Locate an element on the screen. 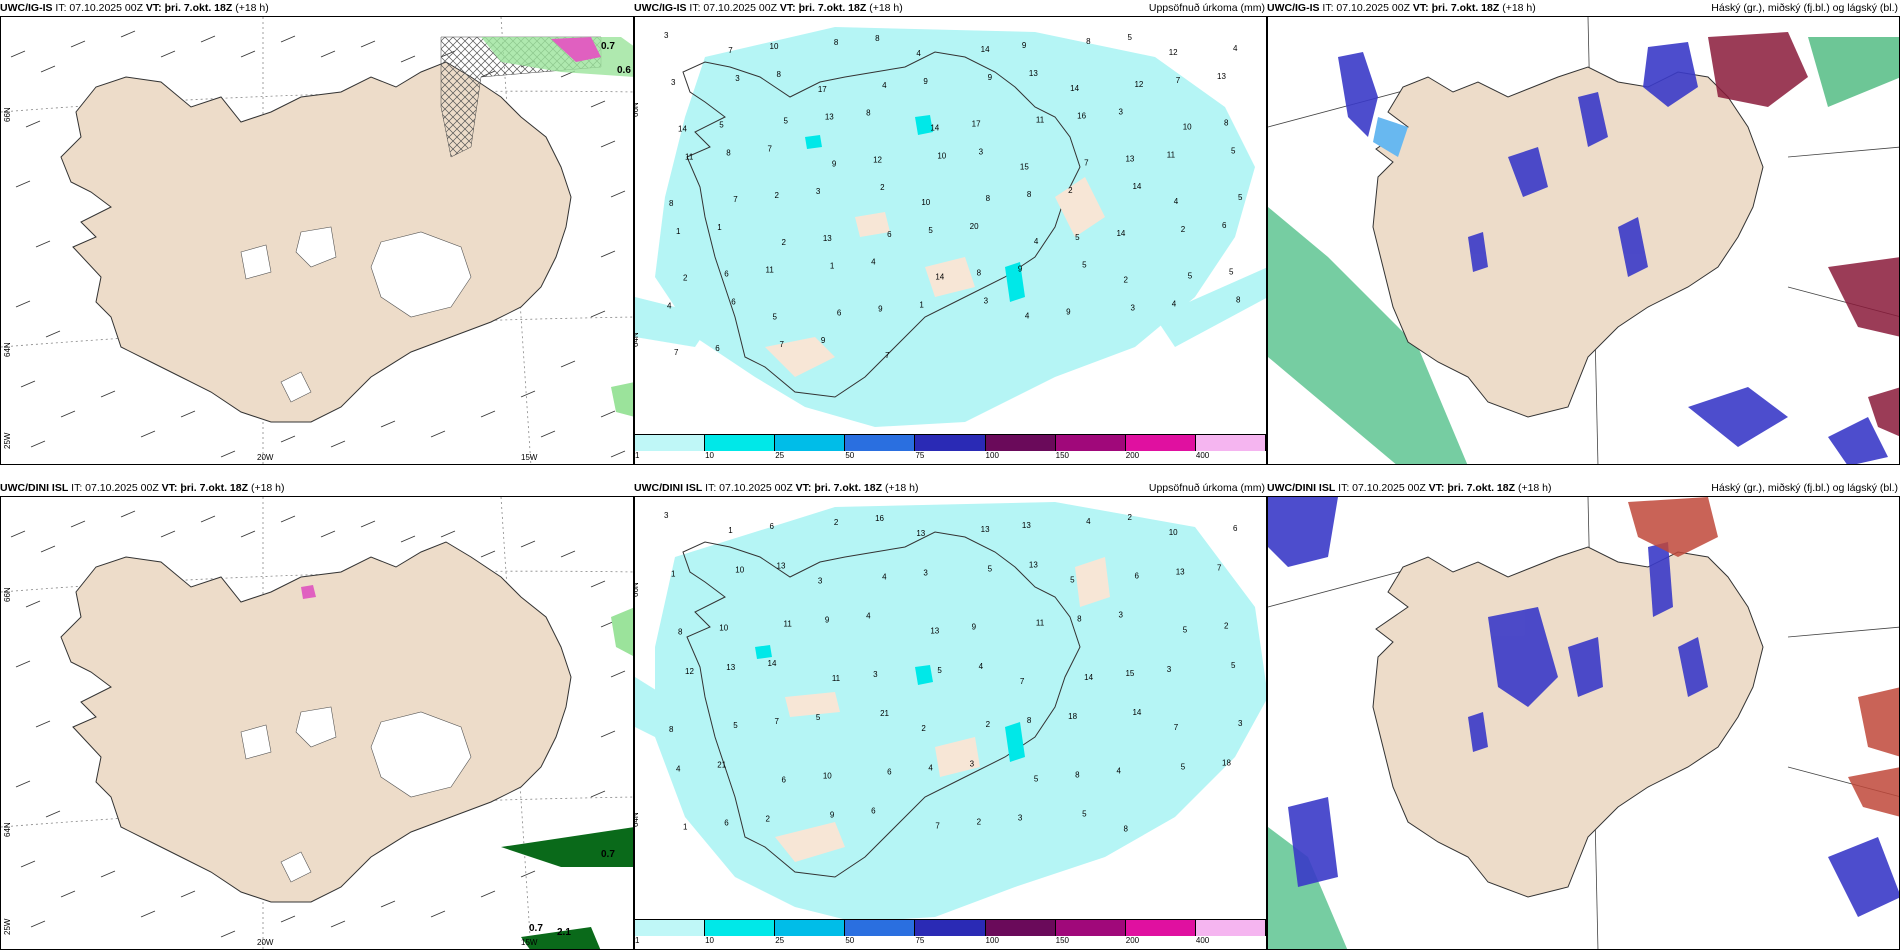 Image resolution: width=1900 pixels, height=950 pixels. precip-value: 16 is located at coordinates (879, 518).